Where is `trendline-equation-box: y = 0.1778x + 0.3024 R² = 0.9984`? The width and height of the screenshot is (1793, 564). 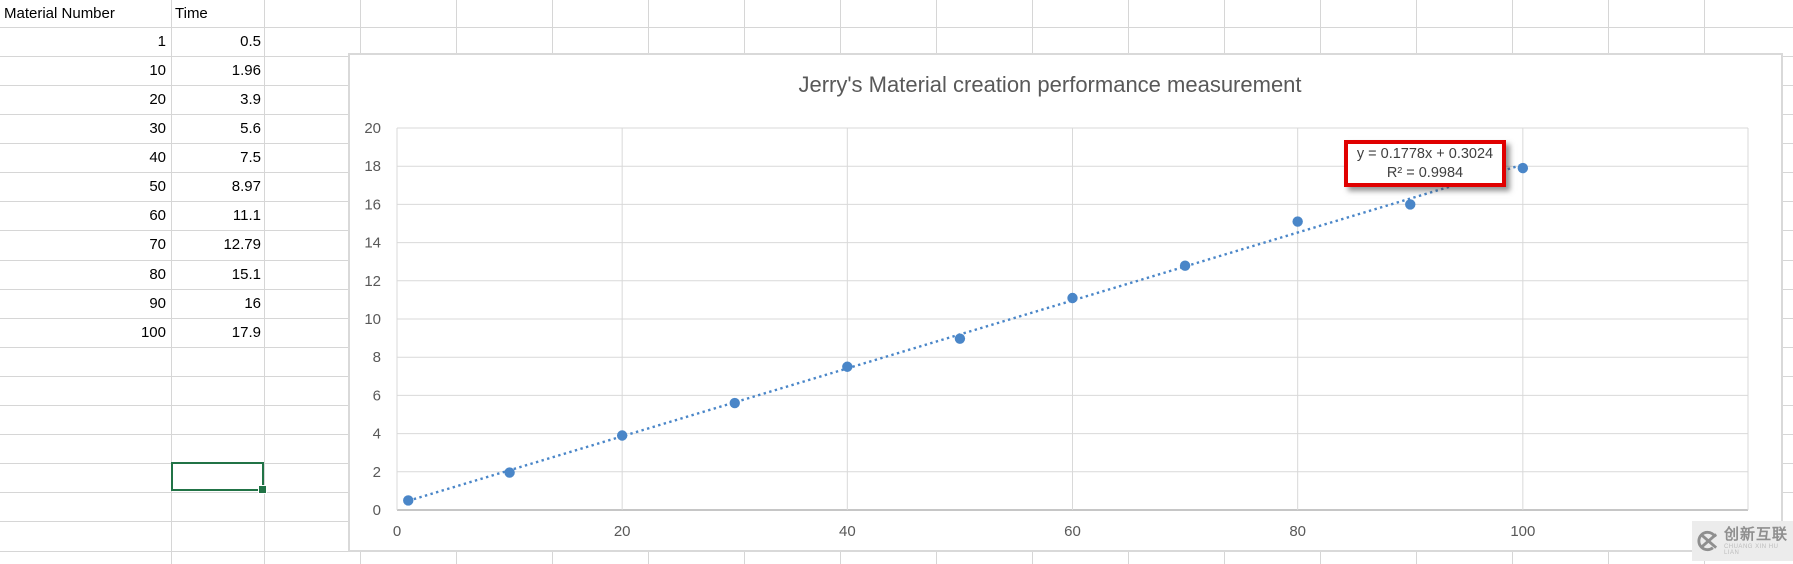 trendline-equation-box: y = 0.1778x + 0.3024 R² = 0.9984 is located at coordinates (1425, 163).